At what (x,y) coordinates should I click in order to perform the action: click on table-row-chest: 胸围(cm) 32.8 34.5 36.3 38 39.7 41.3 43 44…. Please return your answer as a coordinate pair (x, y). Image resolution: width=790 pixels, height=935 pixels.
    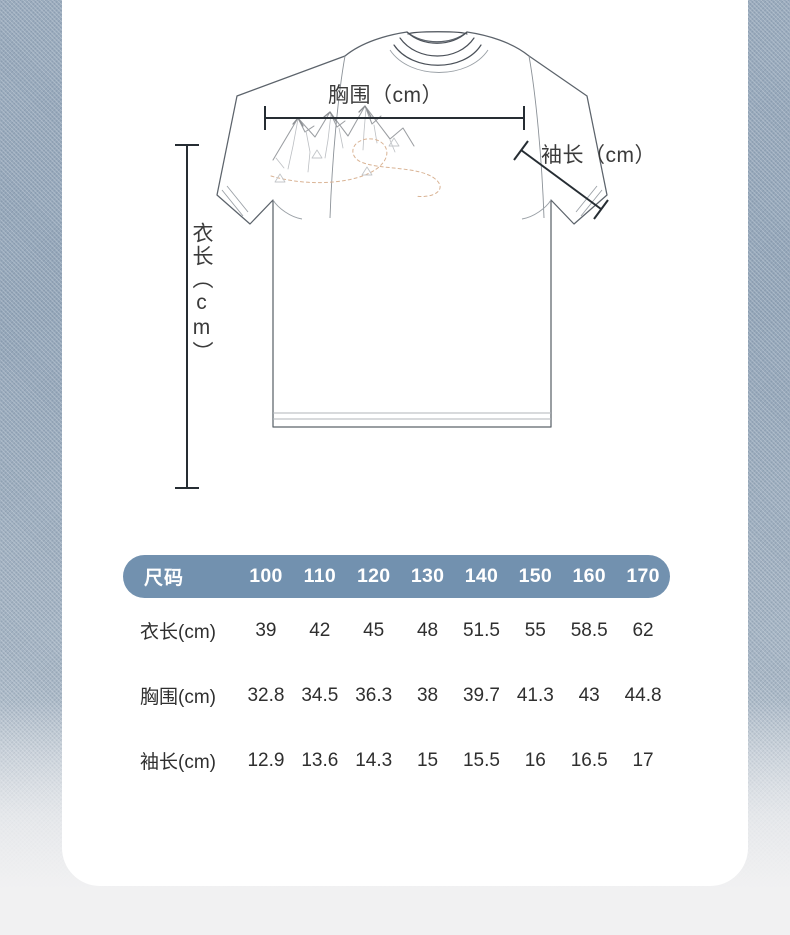
    Looking at the image, I should click on (396, 695).